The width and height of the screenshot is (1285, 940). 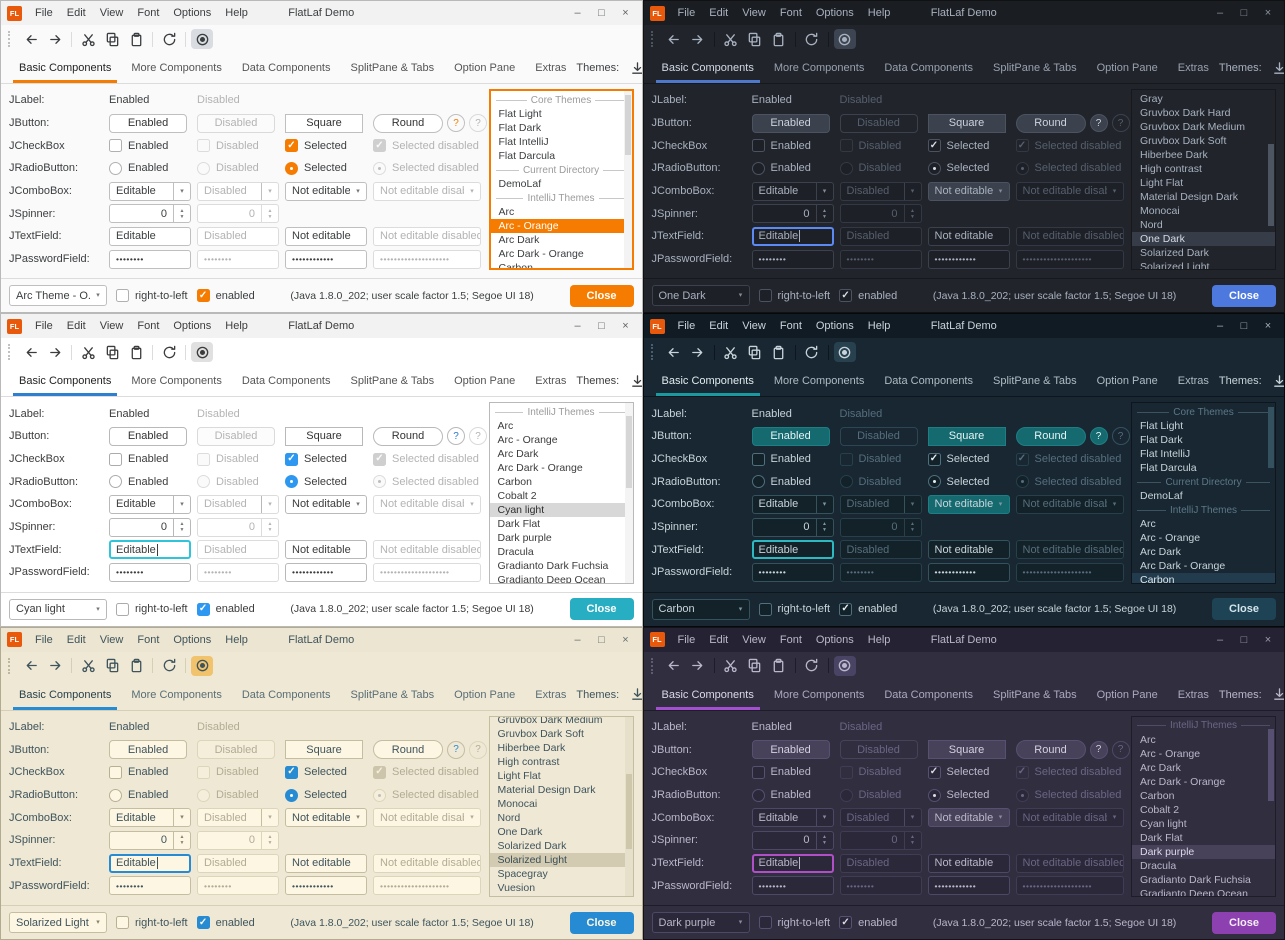 I want to click on lookandfeel-combobox: Solarized Light ▾, so click(x=58, y=922).